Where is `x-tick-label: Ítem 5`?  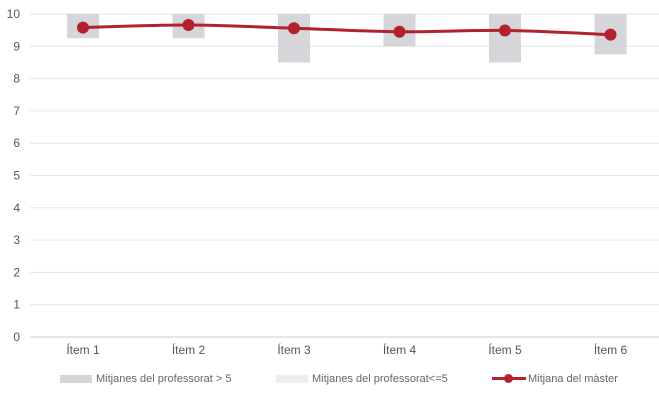 x-tick-label: Ítem 5 is located at coordinates (505, 349).